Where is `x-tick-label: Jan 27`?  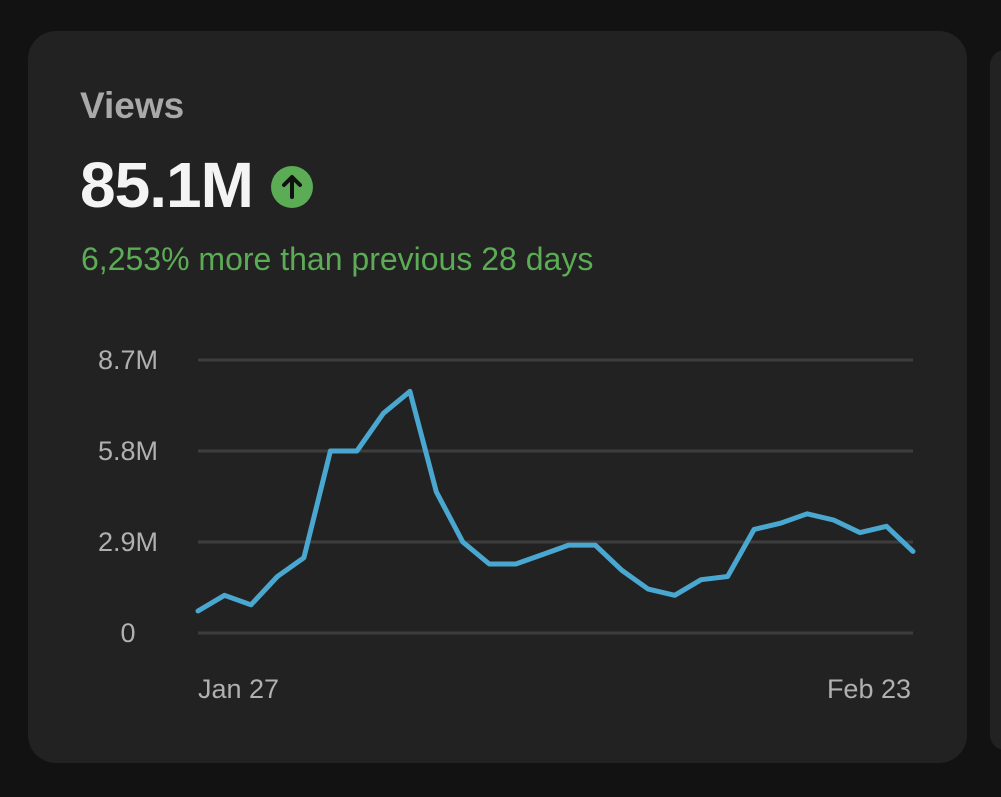
x-tick-label: Jan 27 is located at coordinates (238, 689).